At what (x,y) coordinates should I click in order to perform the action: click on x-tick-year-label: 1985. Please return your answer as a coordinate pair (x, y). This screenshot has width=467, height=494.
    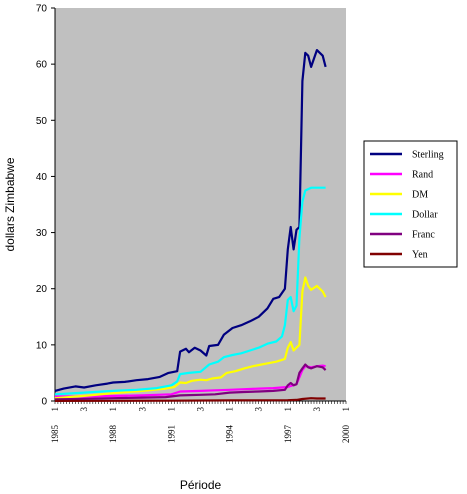
    Looking at the image, I should click on (55, 434).